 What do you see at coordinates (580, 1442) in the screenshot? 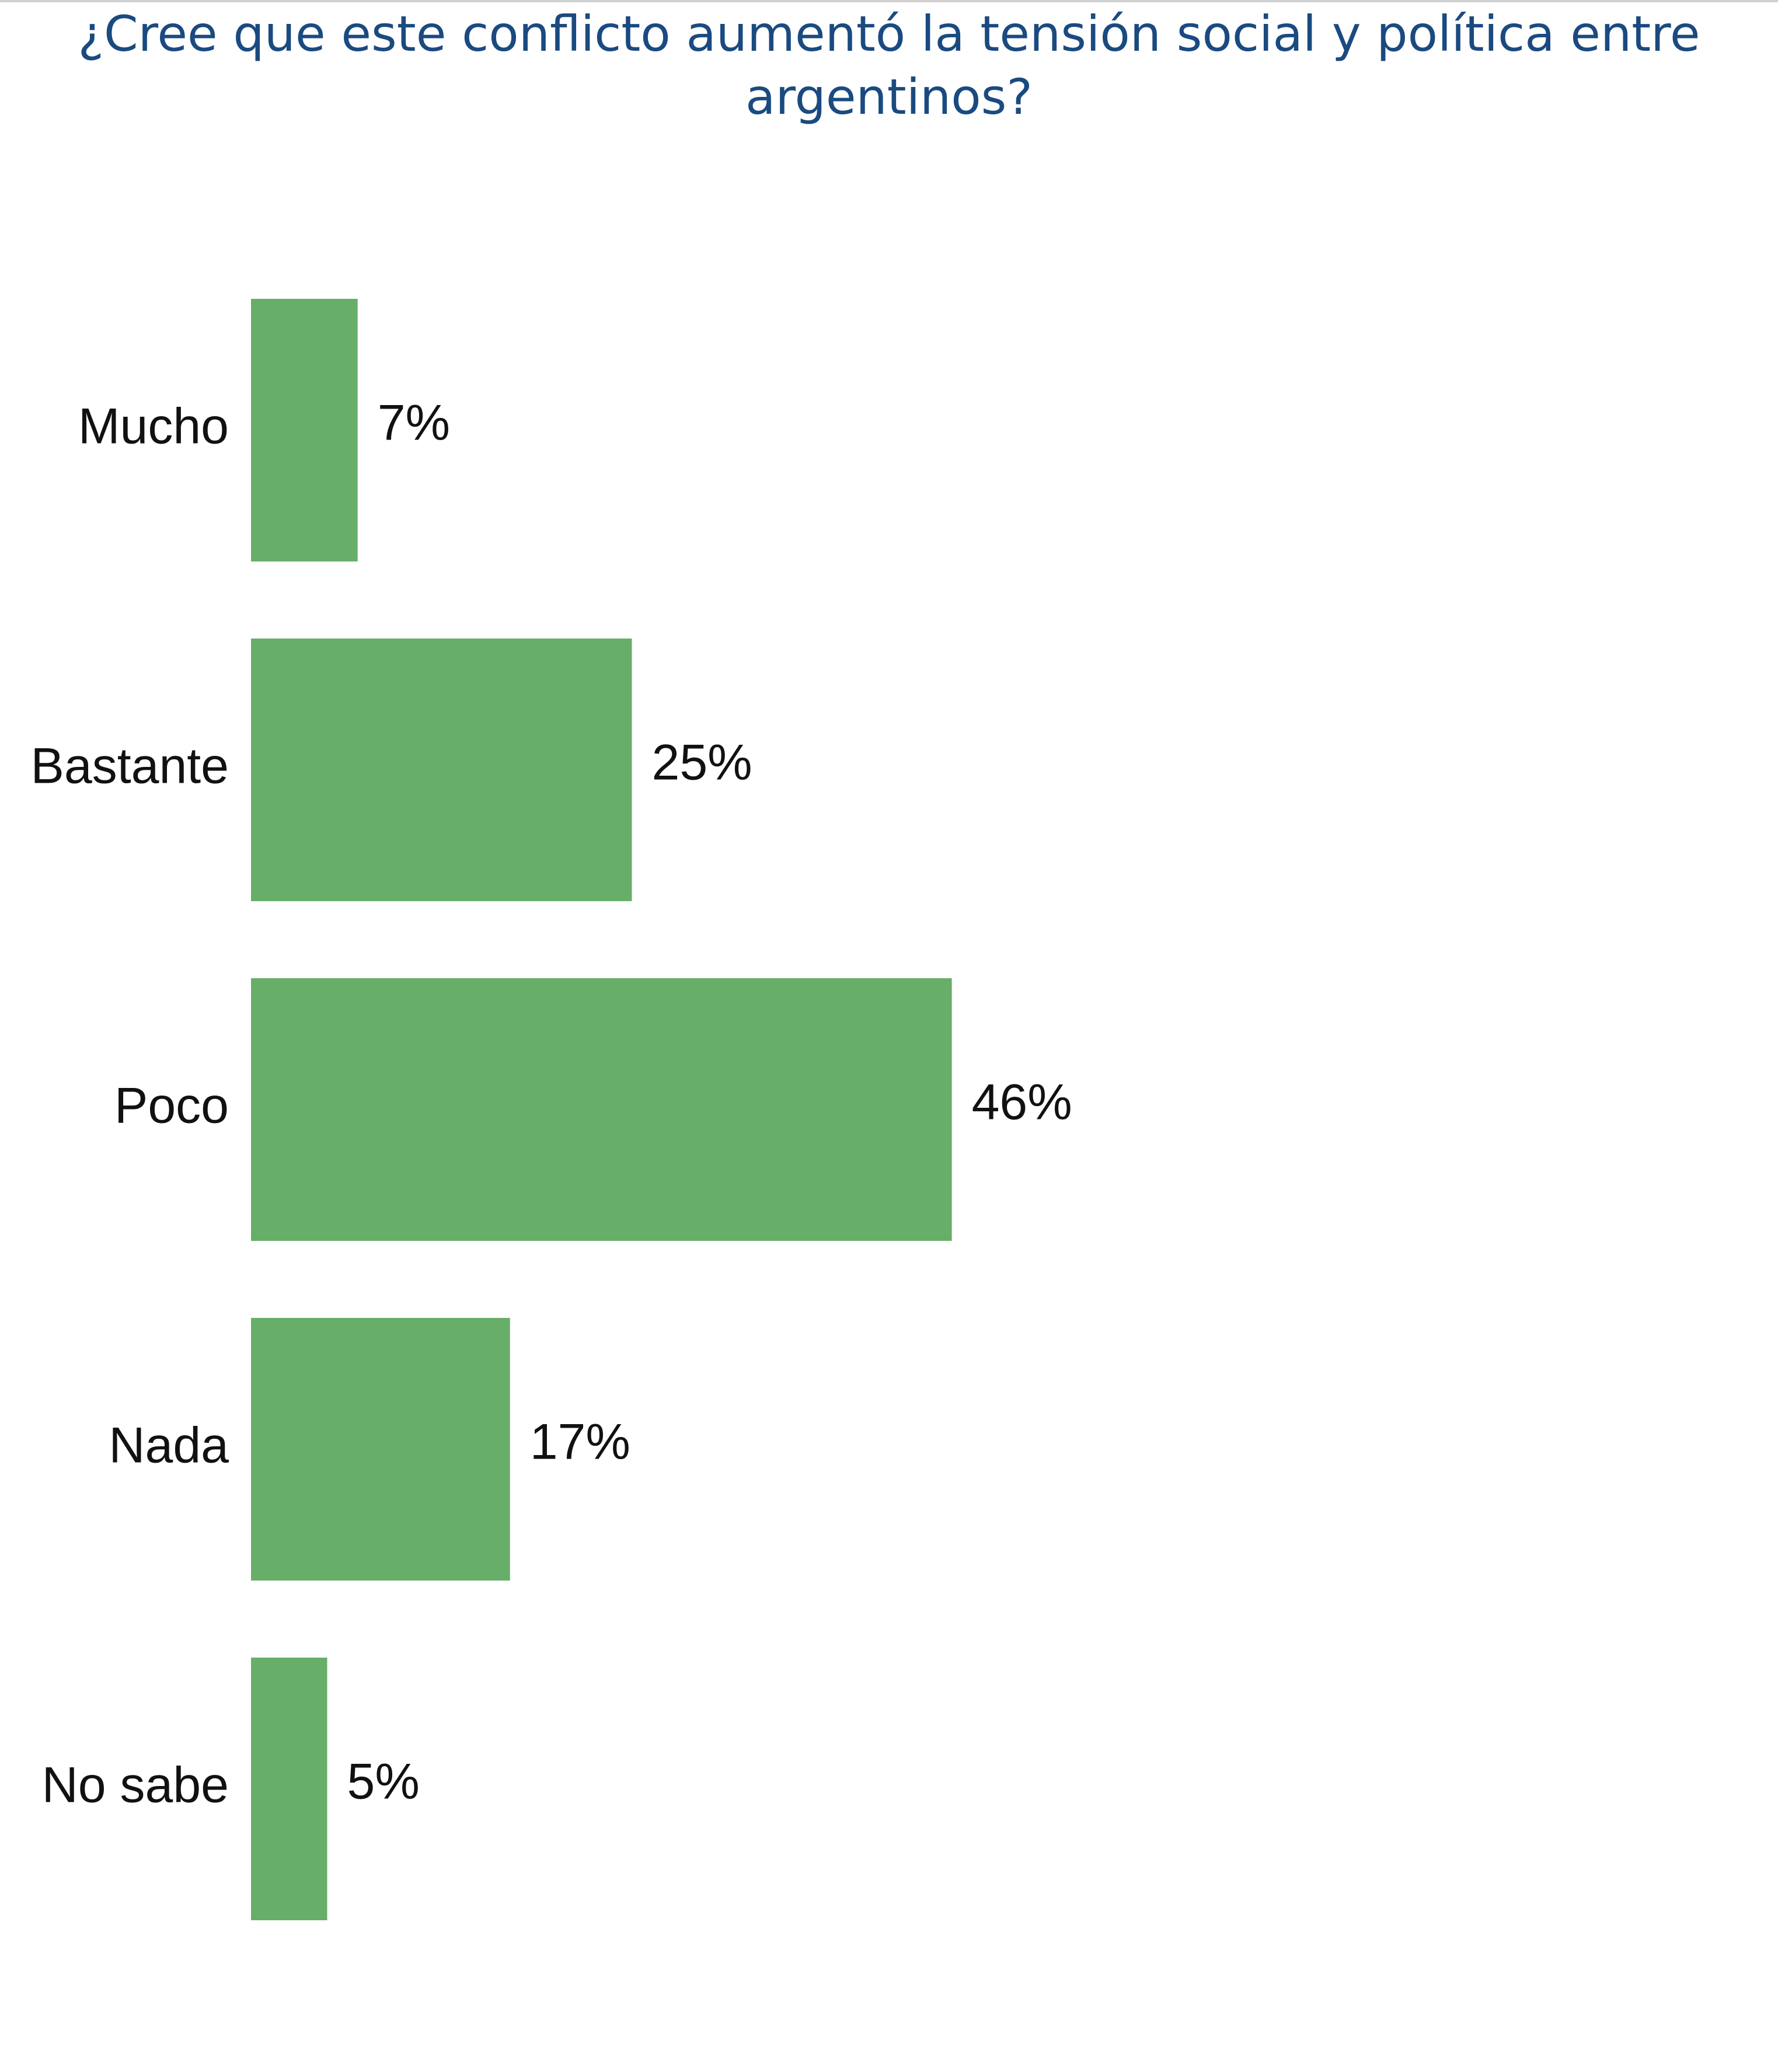
I see `value-label: 17%` at bounding box center [580, 1442].